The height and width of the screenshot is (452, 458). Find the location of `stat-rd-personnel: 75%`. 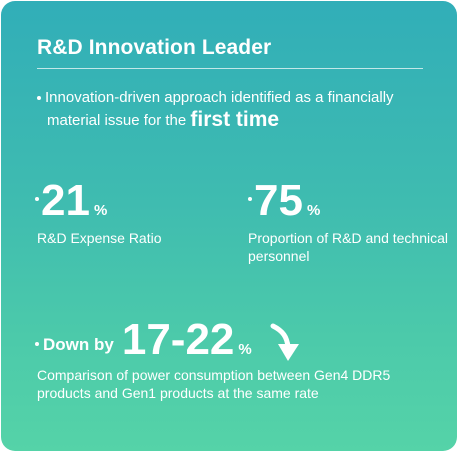

stat-rd-personnel: 75% is located at coordinates (284, 201).